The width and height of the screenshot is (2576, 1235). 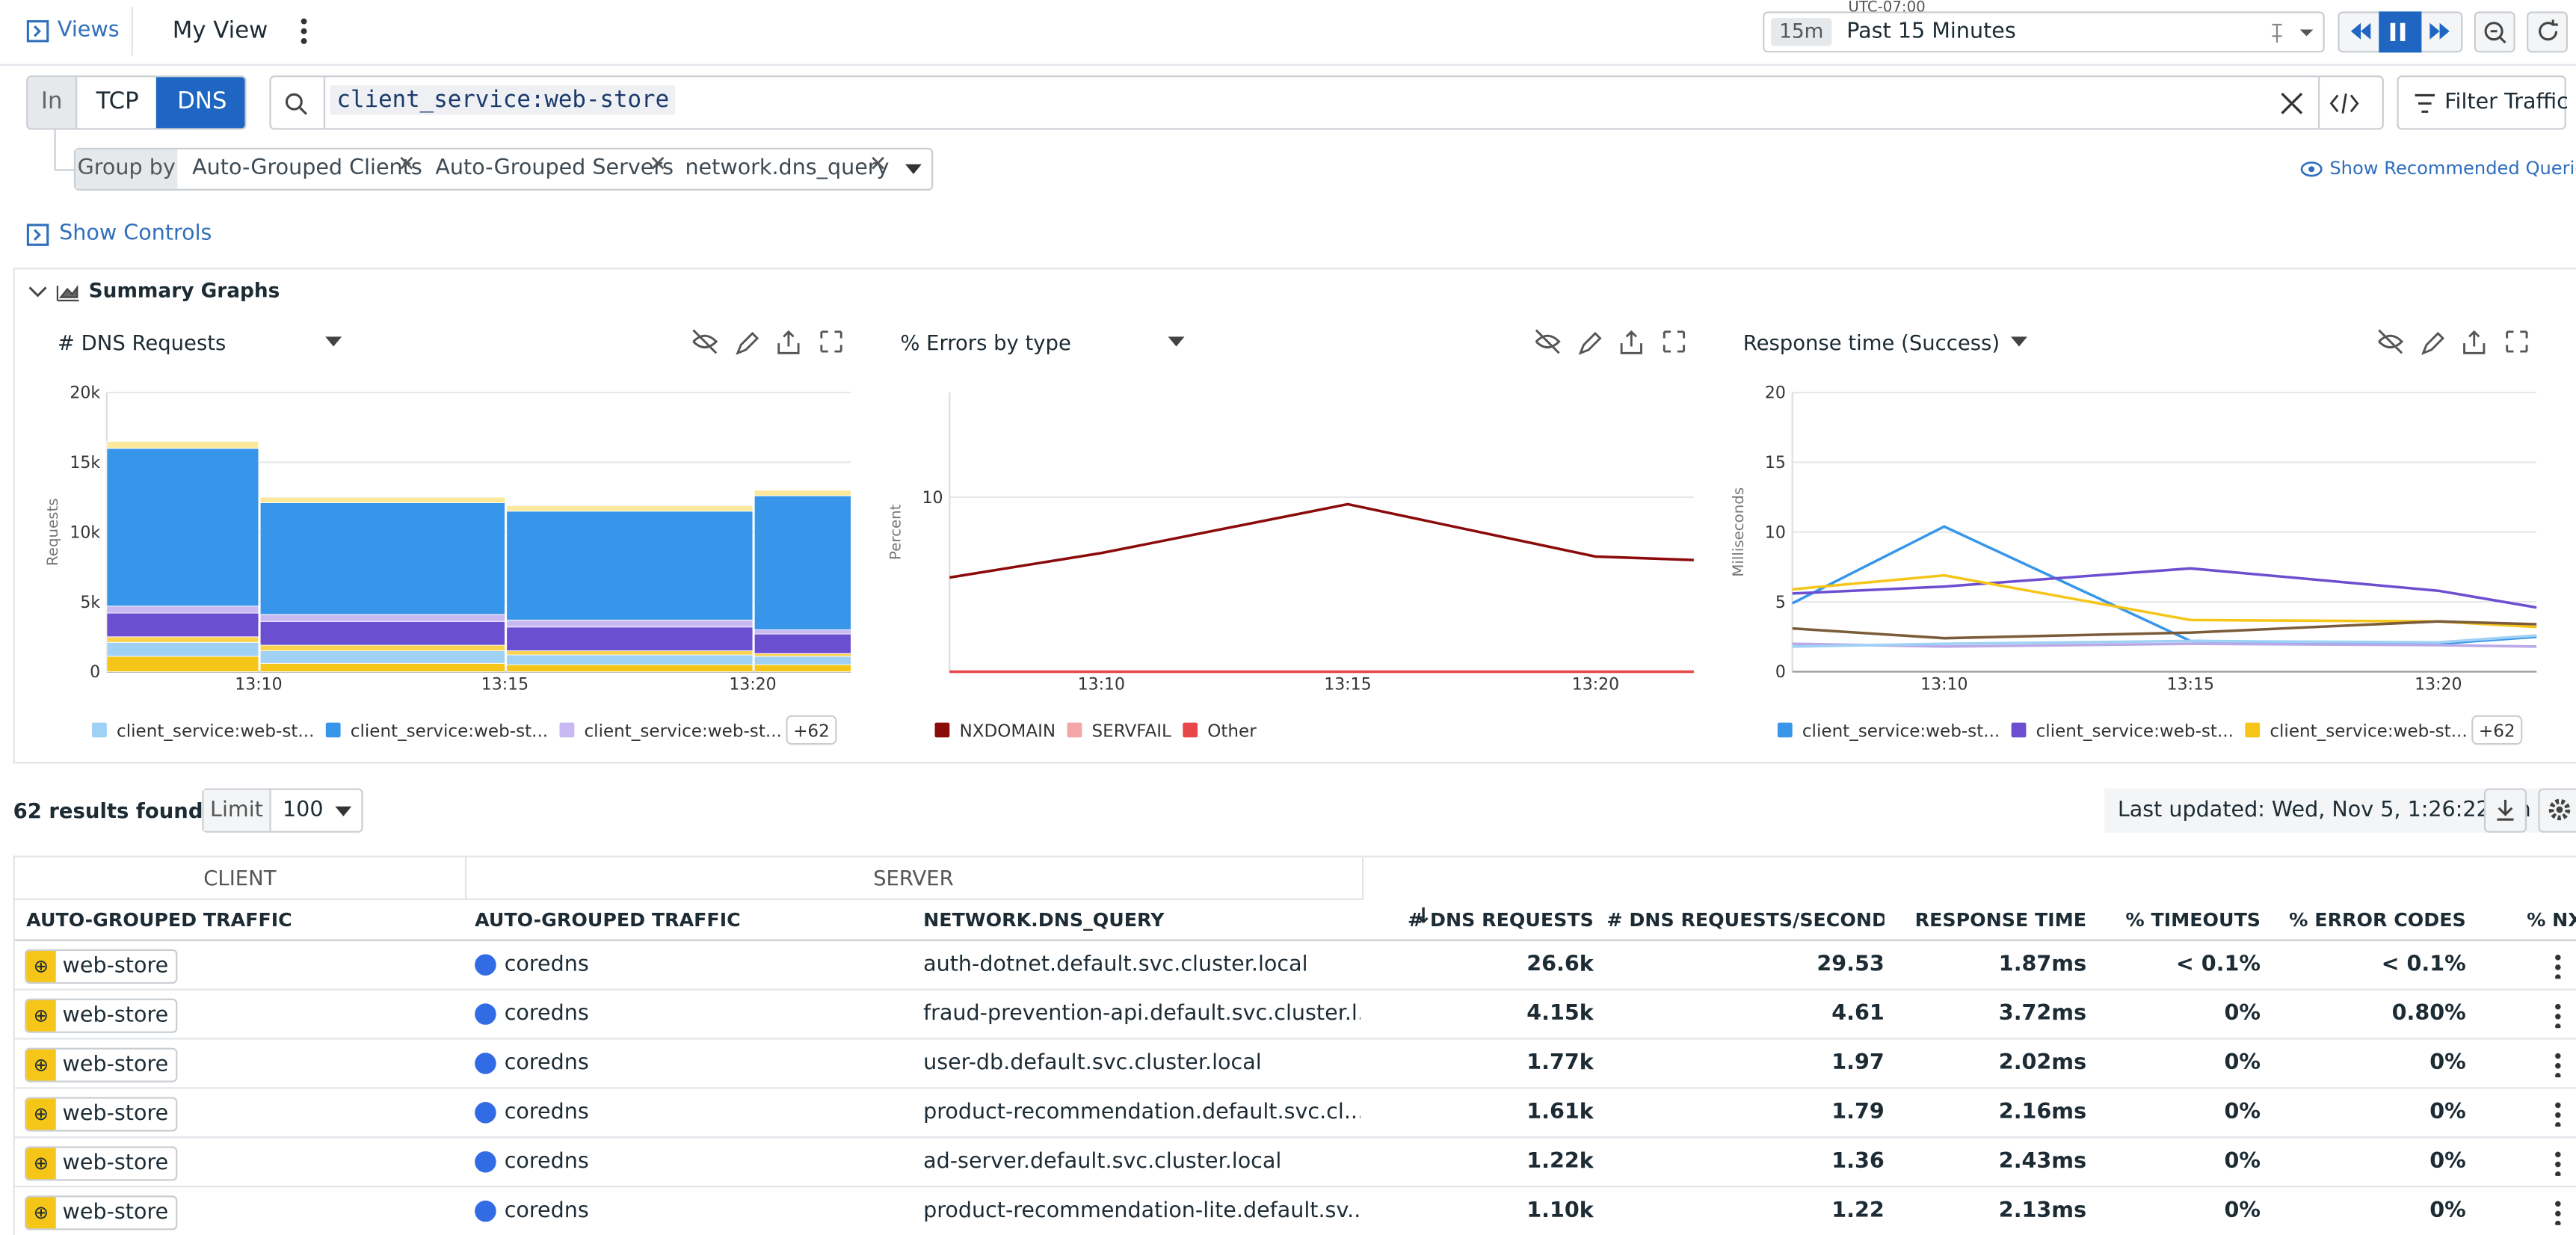 What do you see at coordinates (52, 103) in the screenshot?
I see `tab-in: In` at bounding box center [52, 103].